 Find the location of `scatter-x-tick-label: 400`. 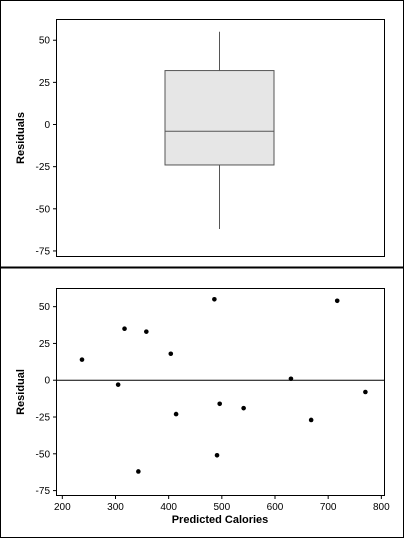

scatter-x-tick-label: 400 is located at coordinates (168, 507).